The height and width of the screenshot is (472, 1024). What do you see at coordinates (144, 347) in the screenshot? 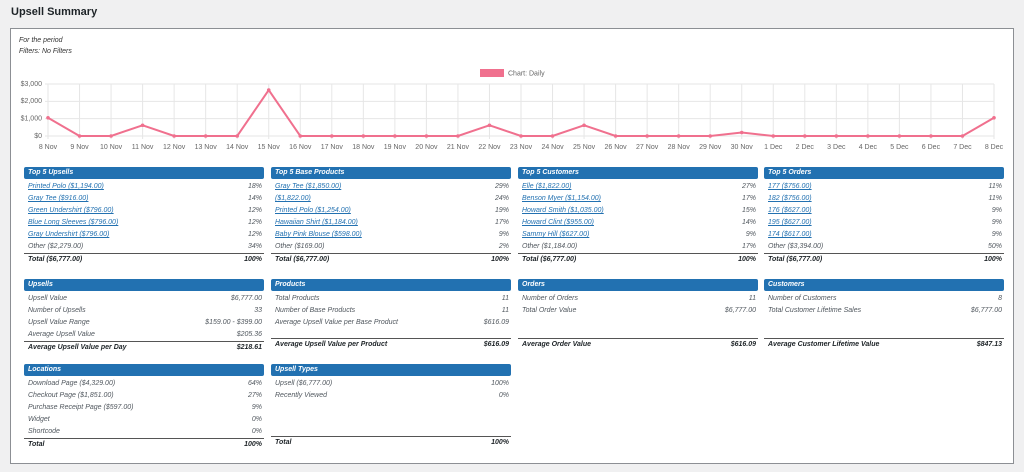
I see `panel-total: Average Upsell Value per Day $218.61` at bounding box center [144, 347].